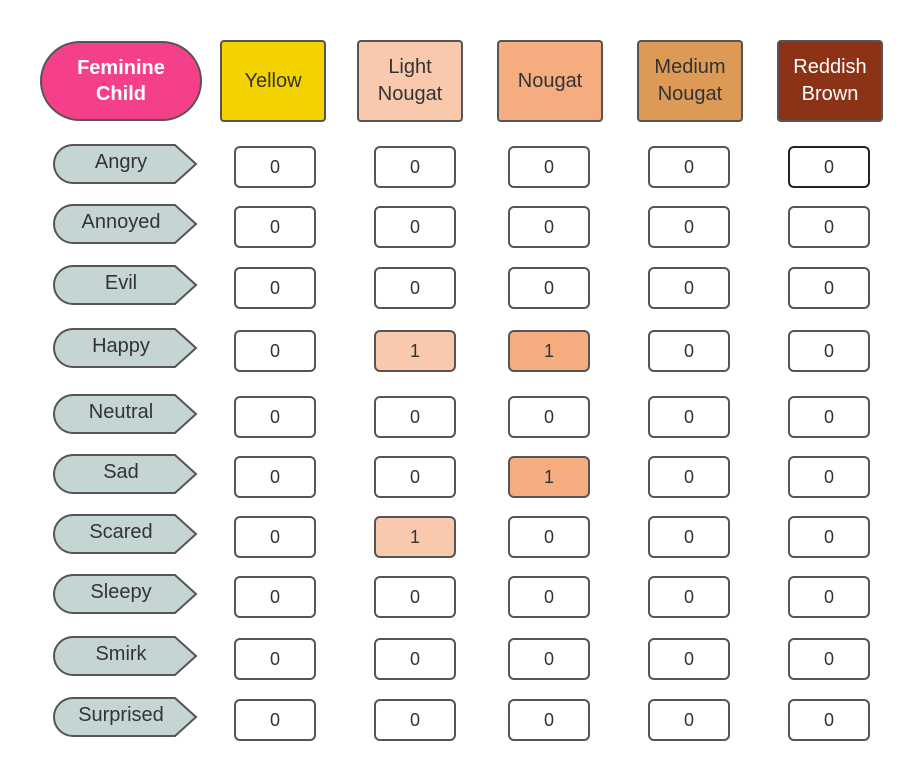 The image size is (922, 780). I want to click on cell-happy-yellow: 0, so click(275, 351).